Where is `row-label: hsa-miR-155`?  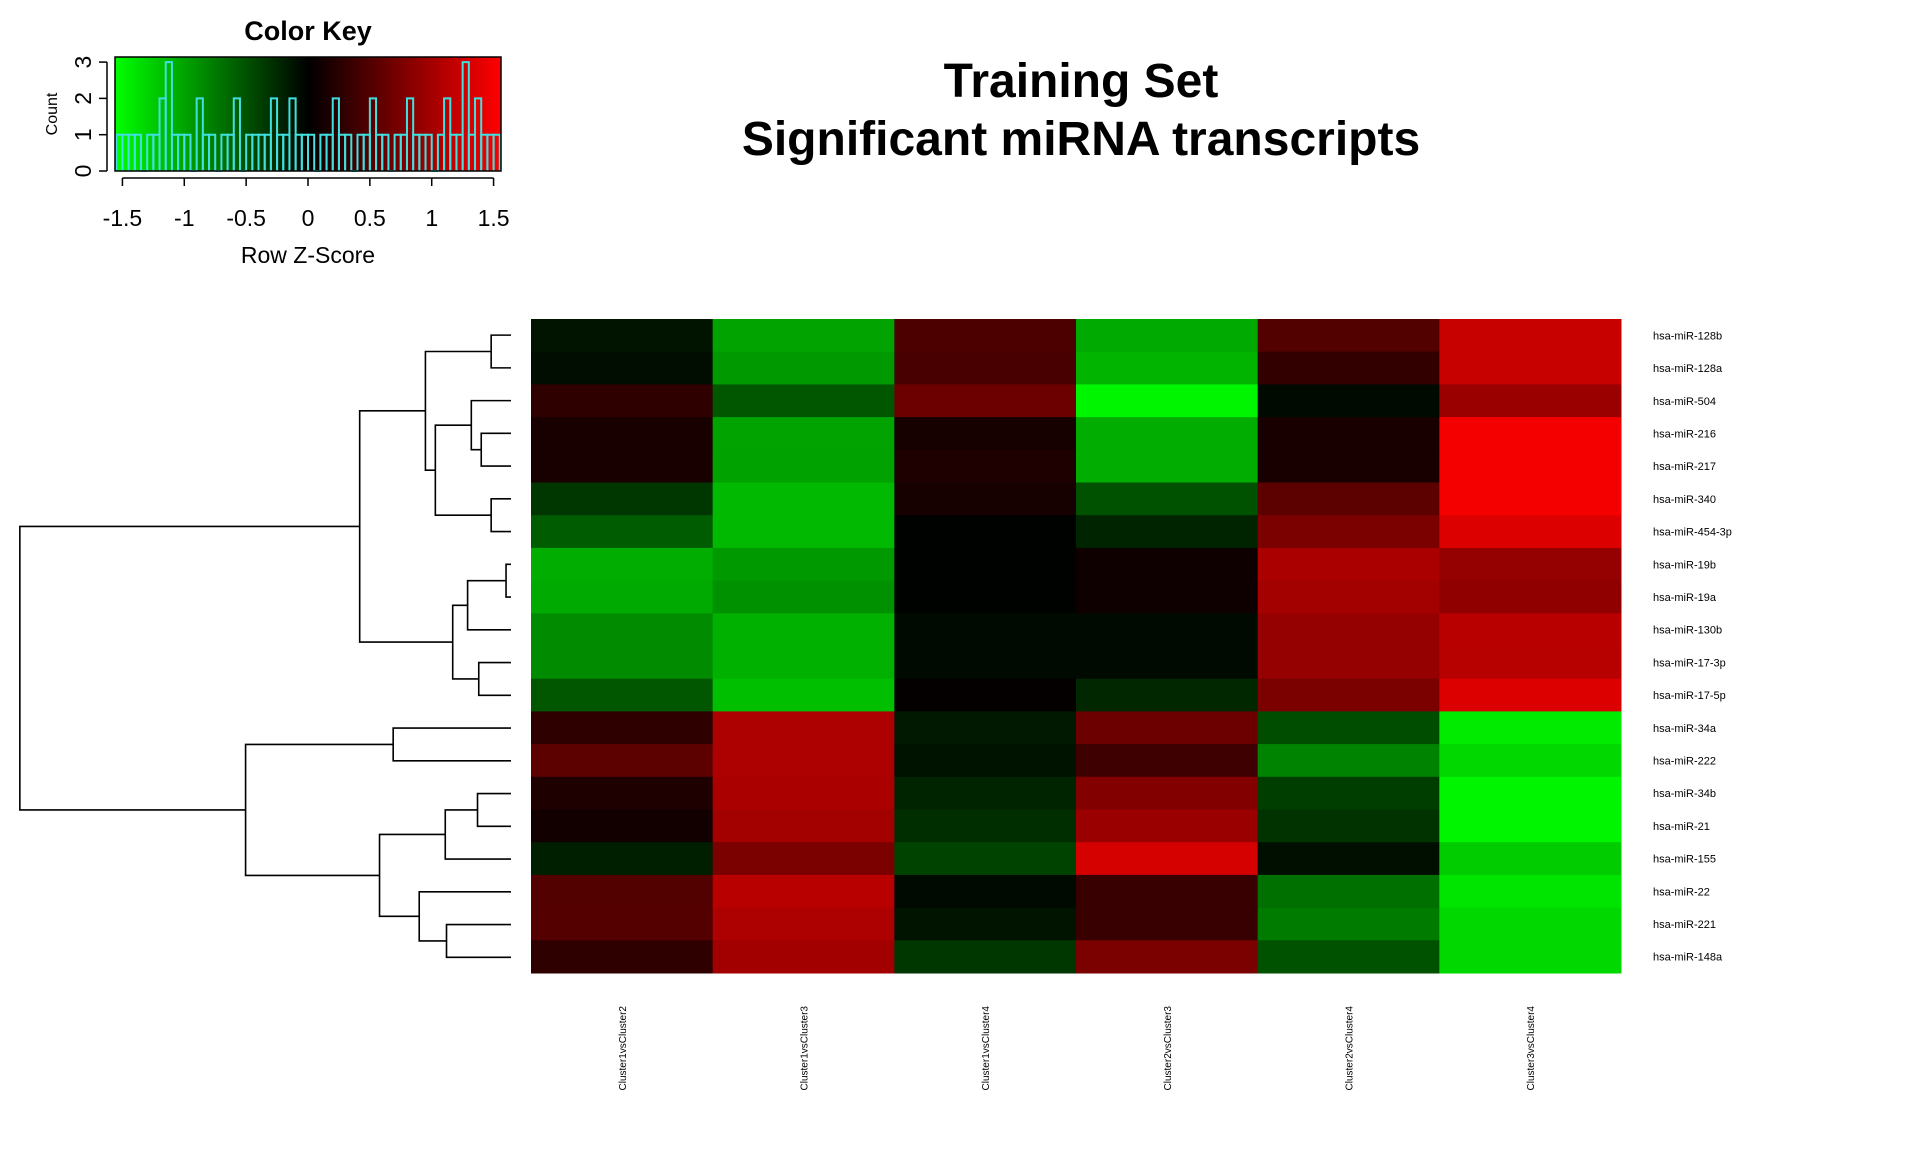 row-label: hsa-miR-155 is located at coordinates (1684, 860).